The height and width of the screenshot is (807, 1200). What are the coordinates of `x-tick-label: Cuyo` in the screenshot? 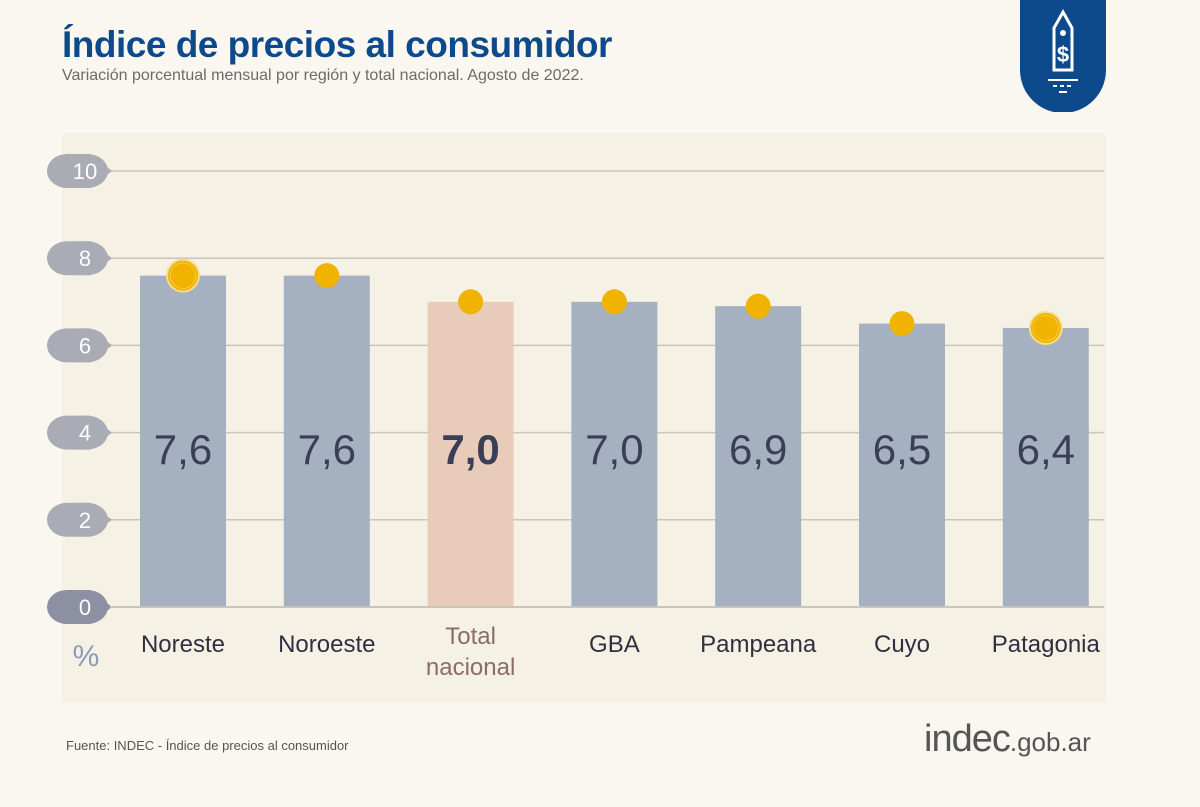 It's located at (902, 644).